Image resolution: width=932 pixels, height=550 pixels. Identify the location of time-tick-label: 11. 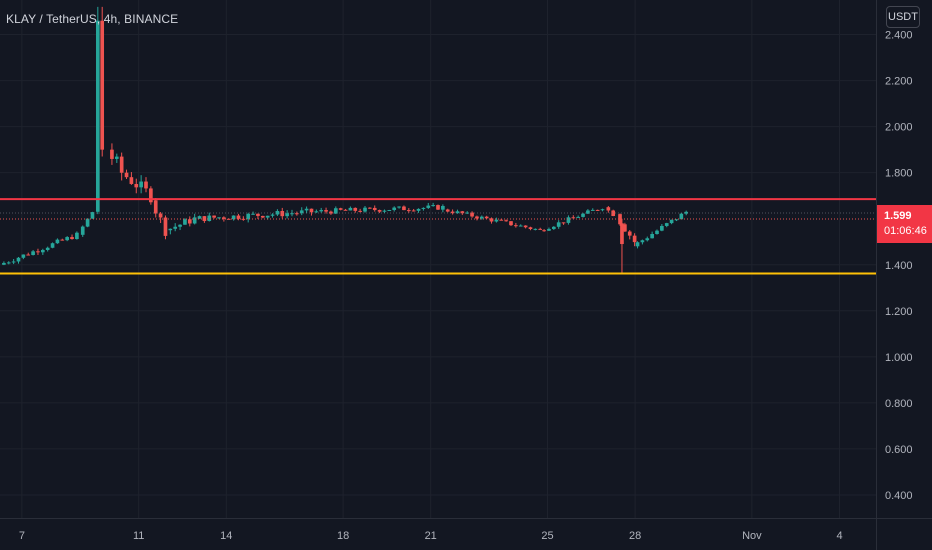
(138, 536).